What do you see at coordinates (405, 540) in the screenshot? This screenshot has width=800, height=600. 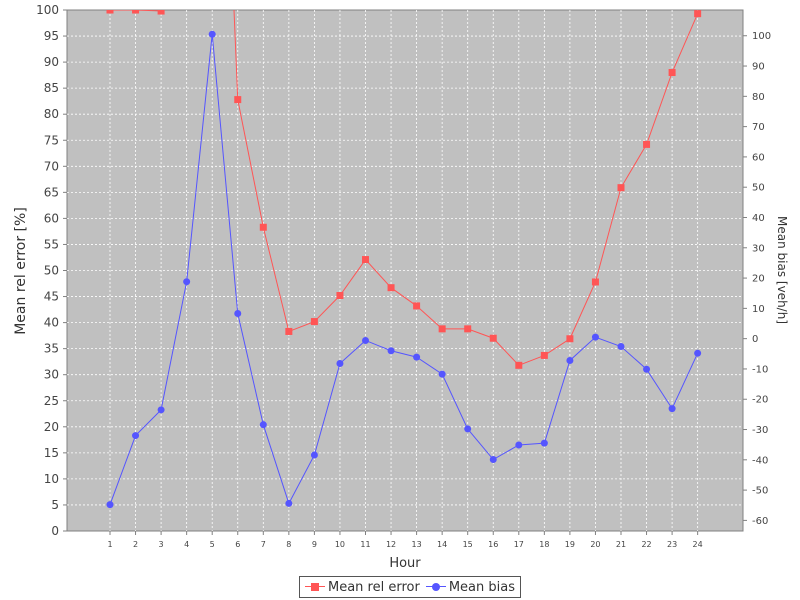 I see `x-axis: 1 2 3 4 5 6 7 8 9 10 11 12 13 14 15 16 17 18 19 20 21 22 23 24` at bounding box center [405, 540].